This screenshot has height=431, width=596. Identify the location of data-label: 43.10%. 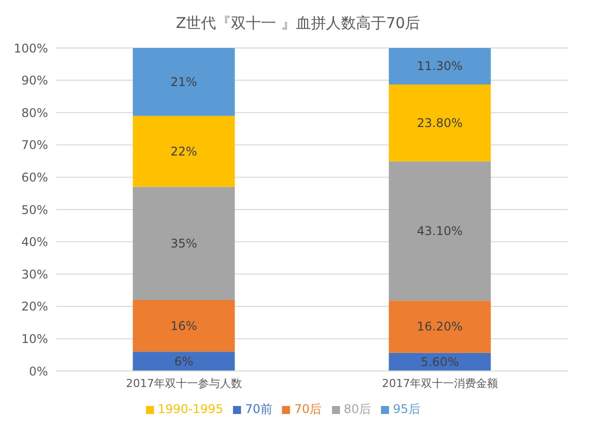
(439, 231).